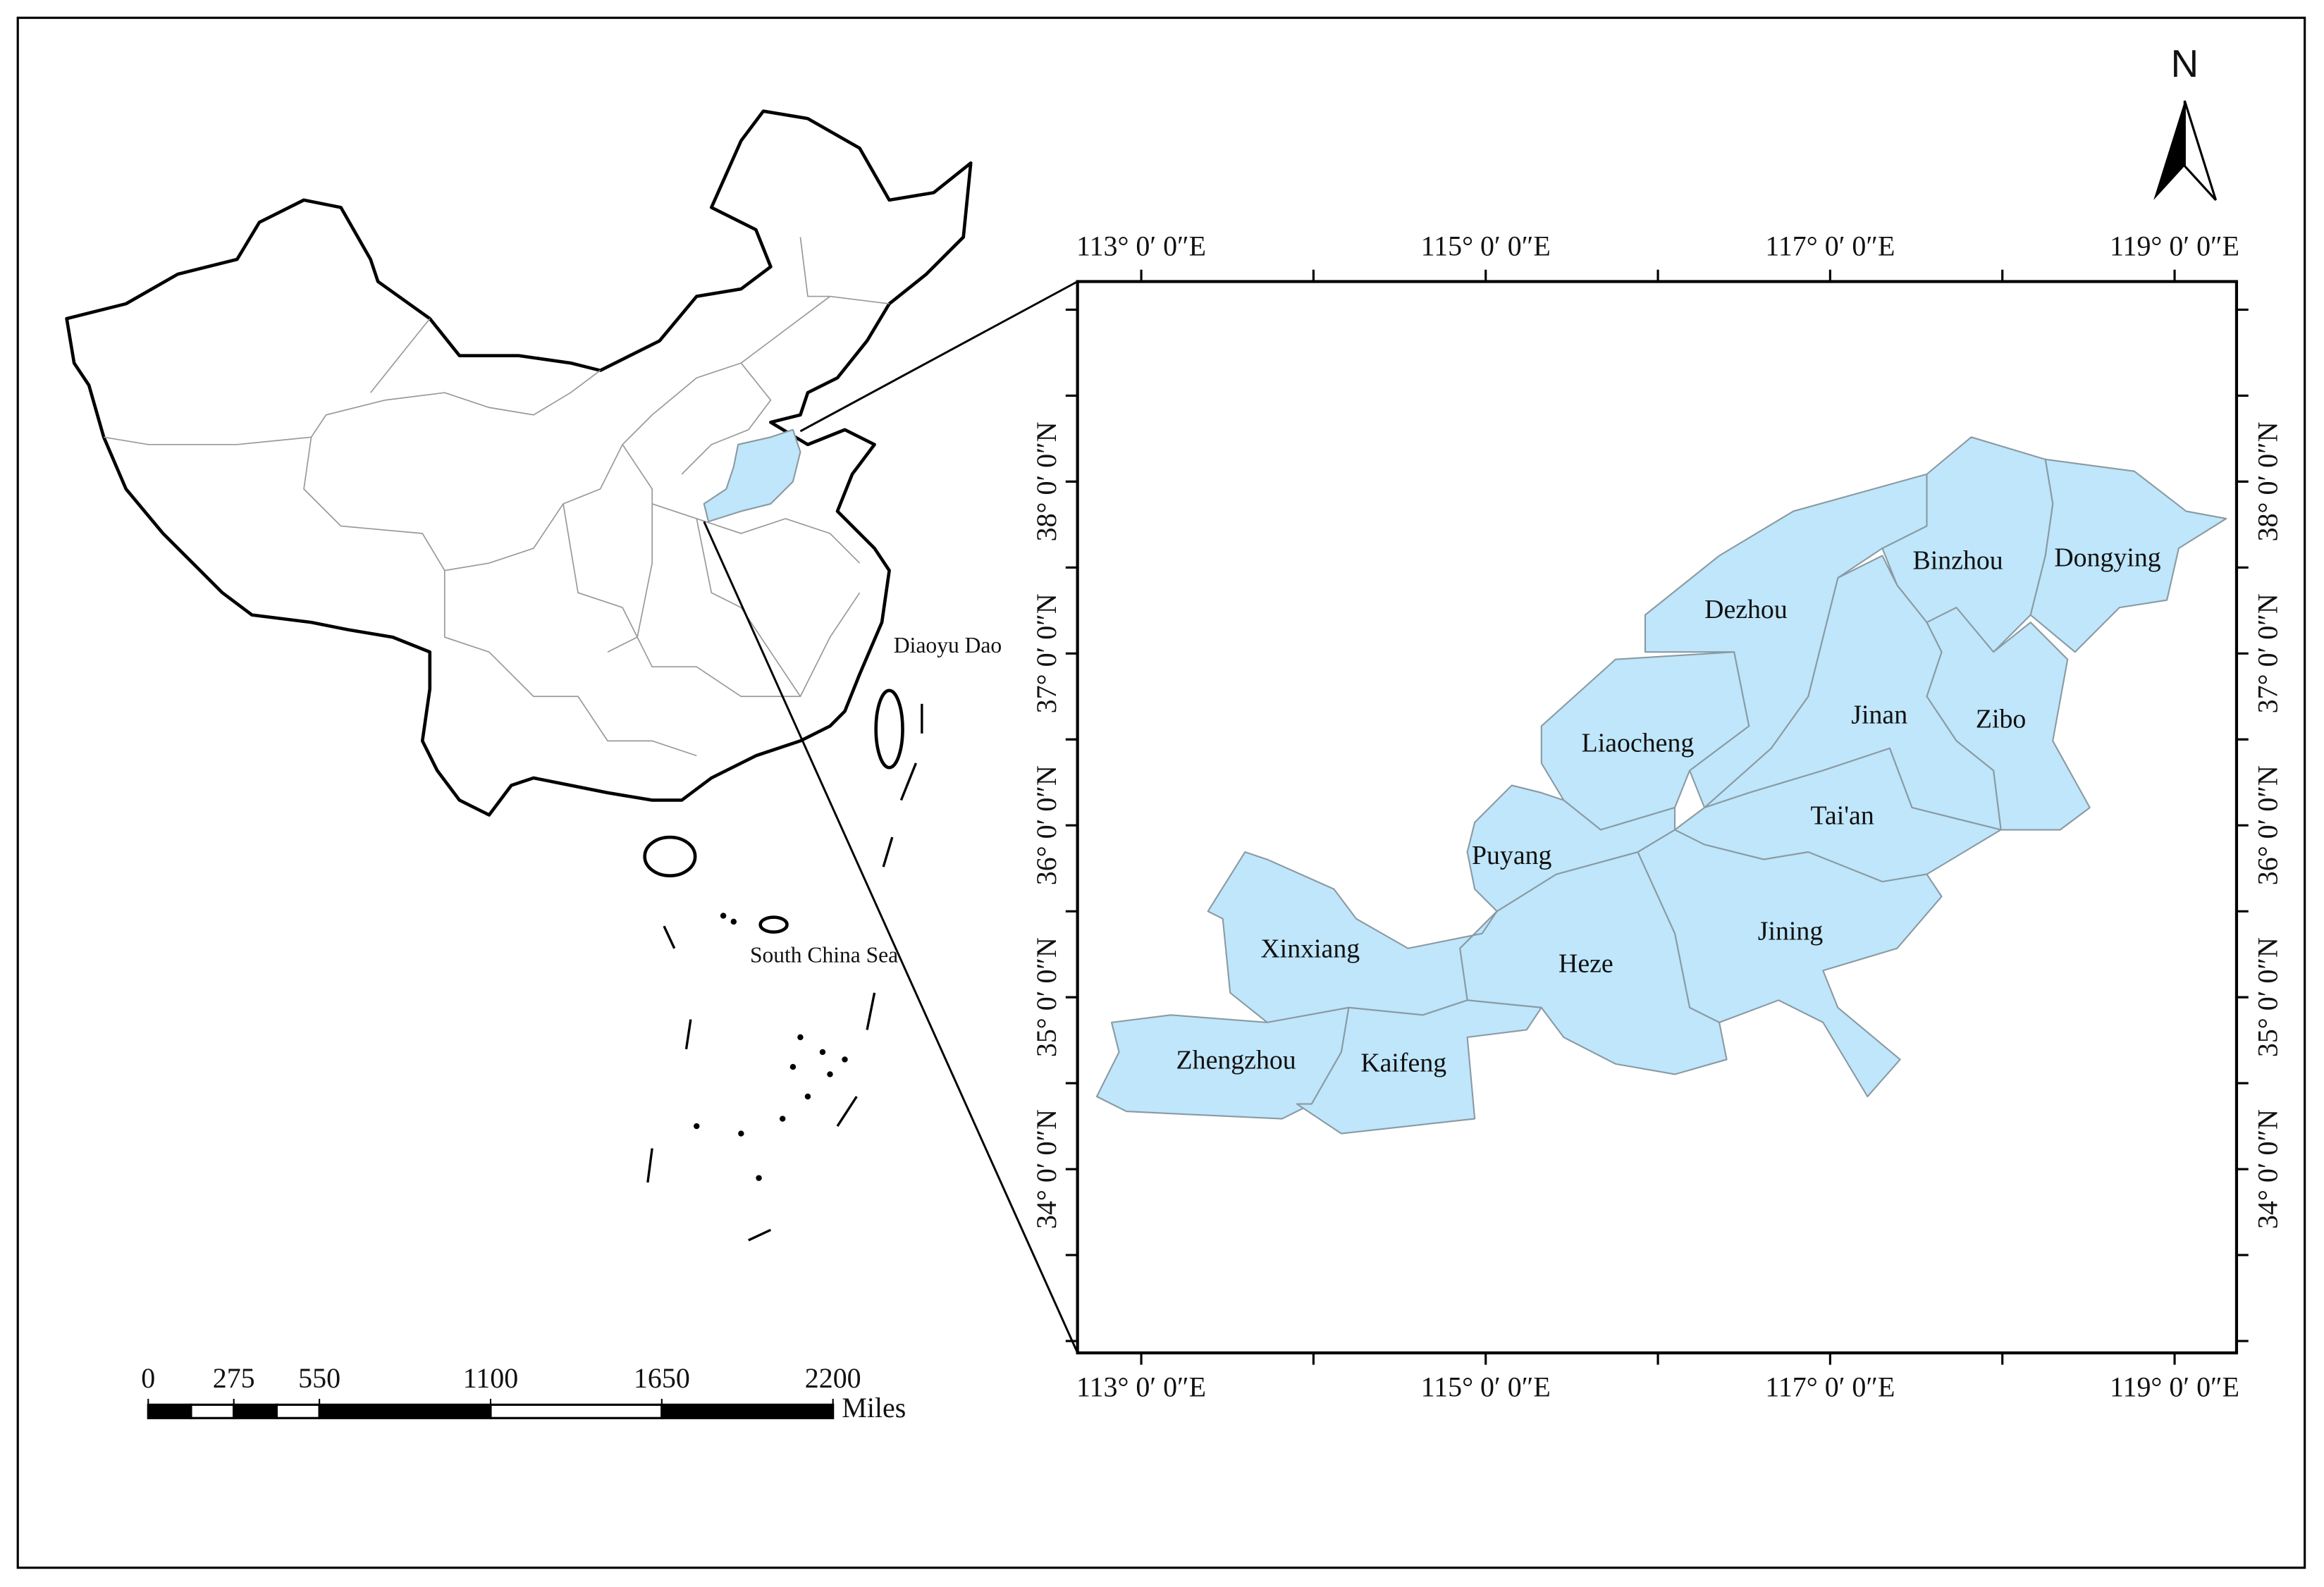 The width and height of the screenshot is (2324, 1587). Describe the element at coordinates (1791, 931) in the screenshot. I see `city-label: Jining` at that location.